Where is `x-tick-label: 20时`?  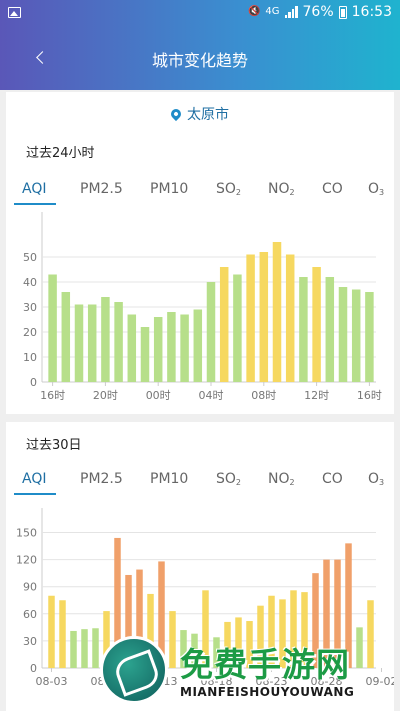 x-tick-label: 20时 is located at coordinates (105, 395).